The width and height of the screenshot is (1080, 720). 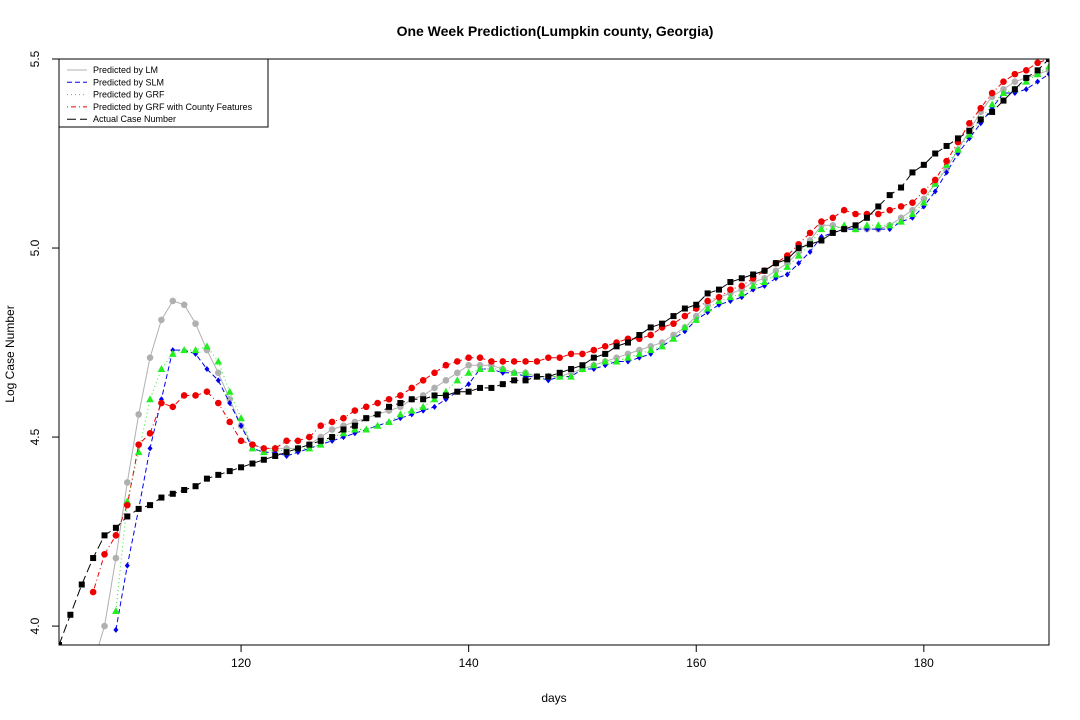 I want to click on x-tick-label: 180, so click(x=924, y=663).